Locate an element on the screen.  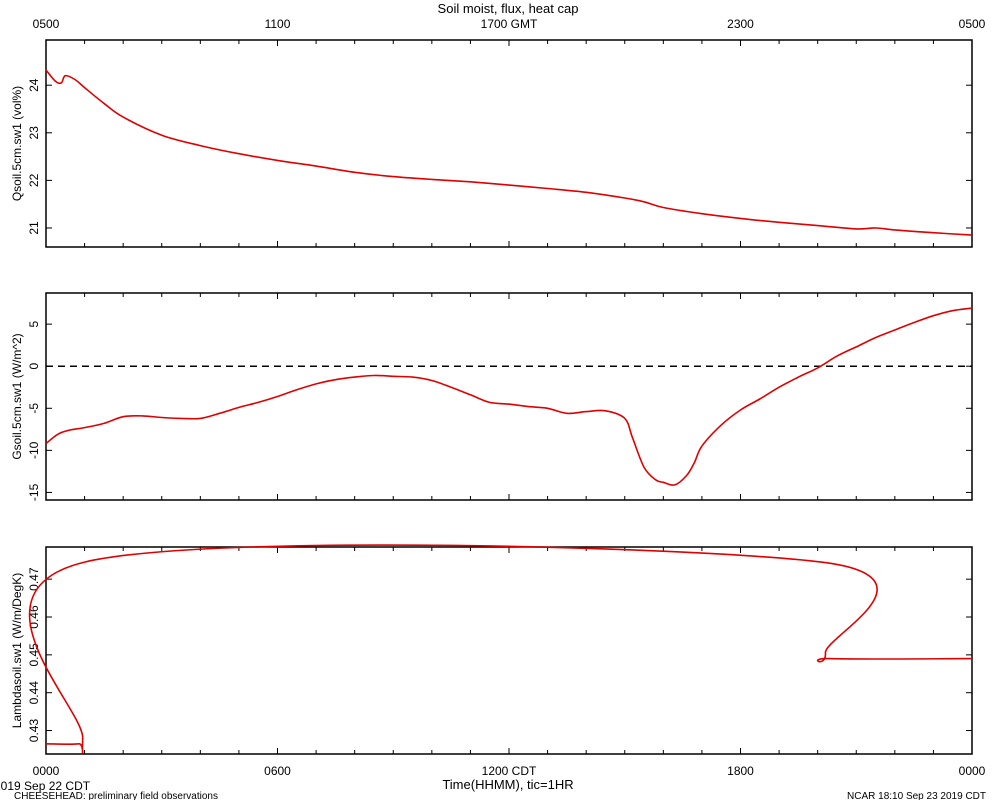
top-tick-label: 2300 is located at coordinates (740, 24).